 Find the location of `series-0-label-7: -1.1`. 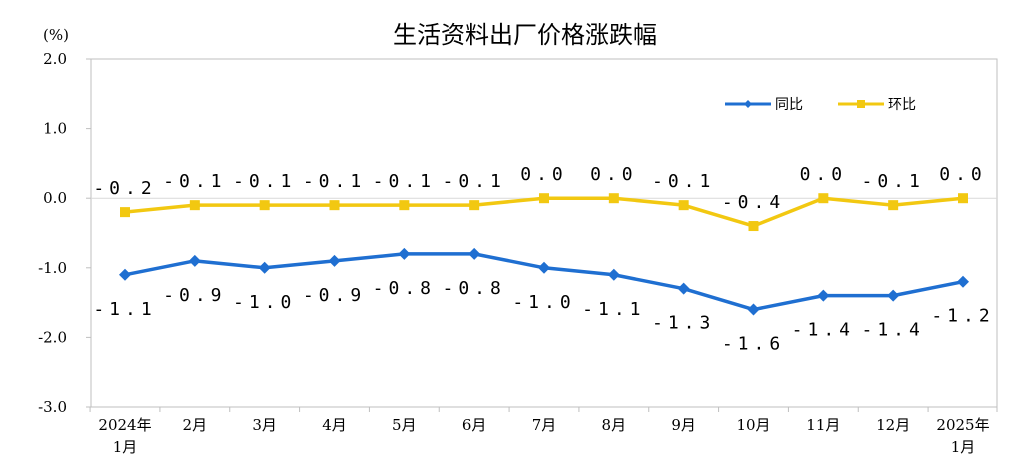

series-0-label-7: -1.1 is located at coordinates (613, 309).